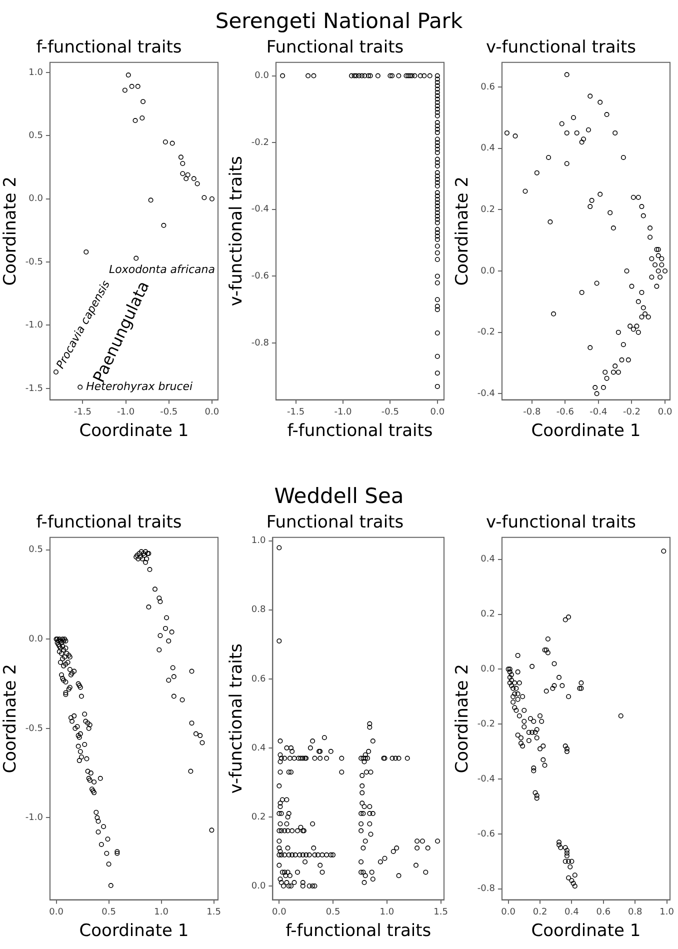 This screenshot has width=678, height=949. What do you see at coordinates (603, 913) in the screenshot?
I see `x-tick-label: 0.6` at bounding box center [603, 913].